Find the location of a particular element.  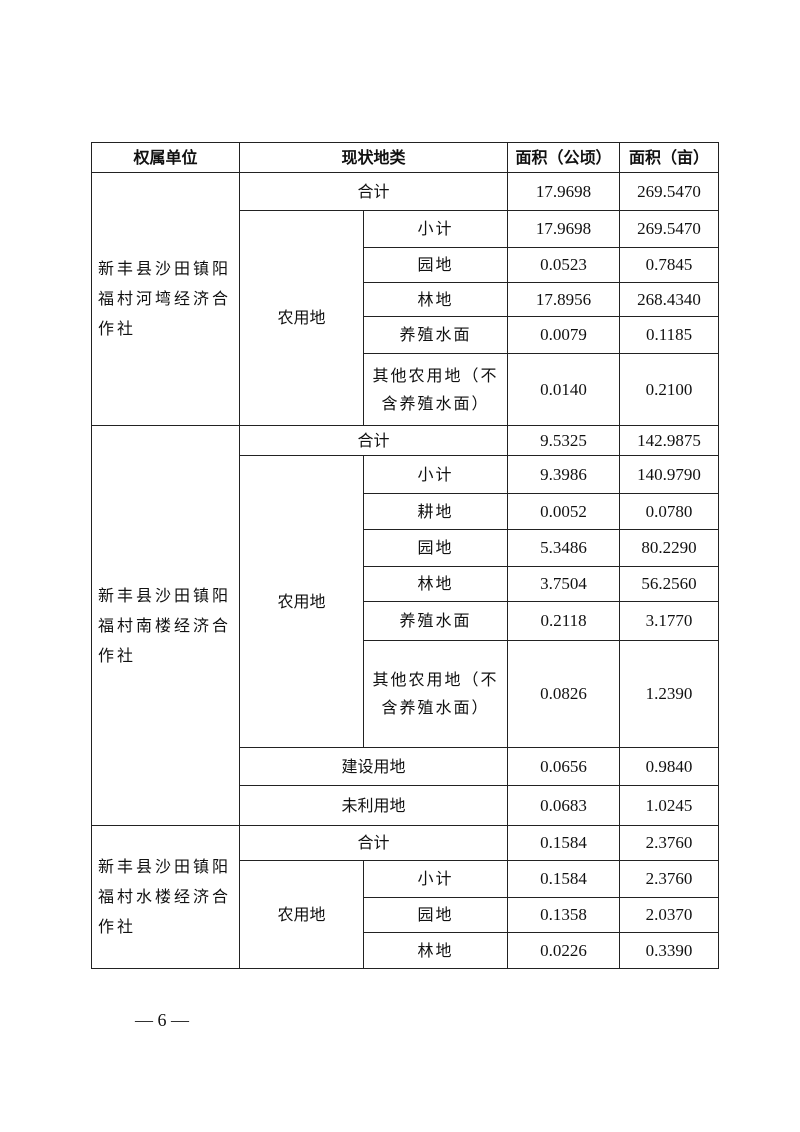

table-row: 养殖水面 0.0079 0.1185 is located at coordinates (406, 335).